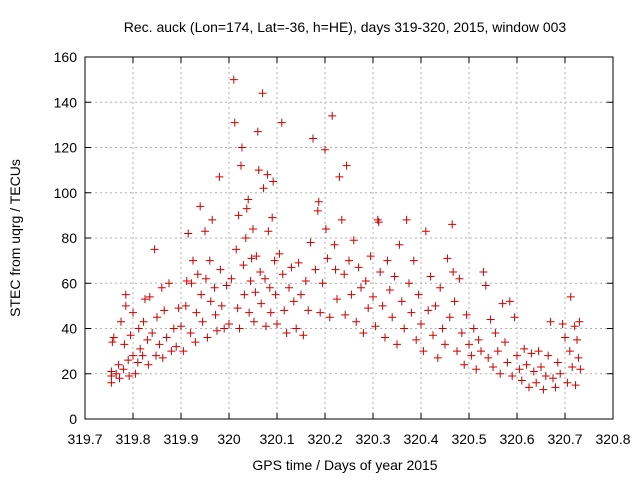 Image resolution: width=640 pixels, height=480 pixels. I want to click on y-tick-label: 0, so click(73, 419).